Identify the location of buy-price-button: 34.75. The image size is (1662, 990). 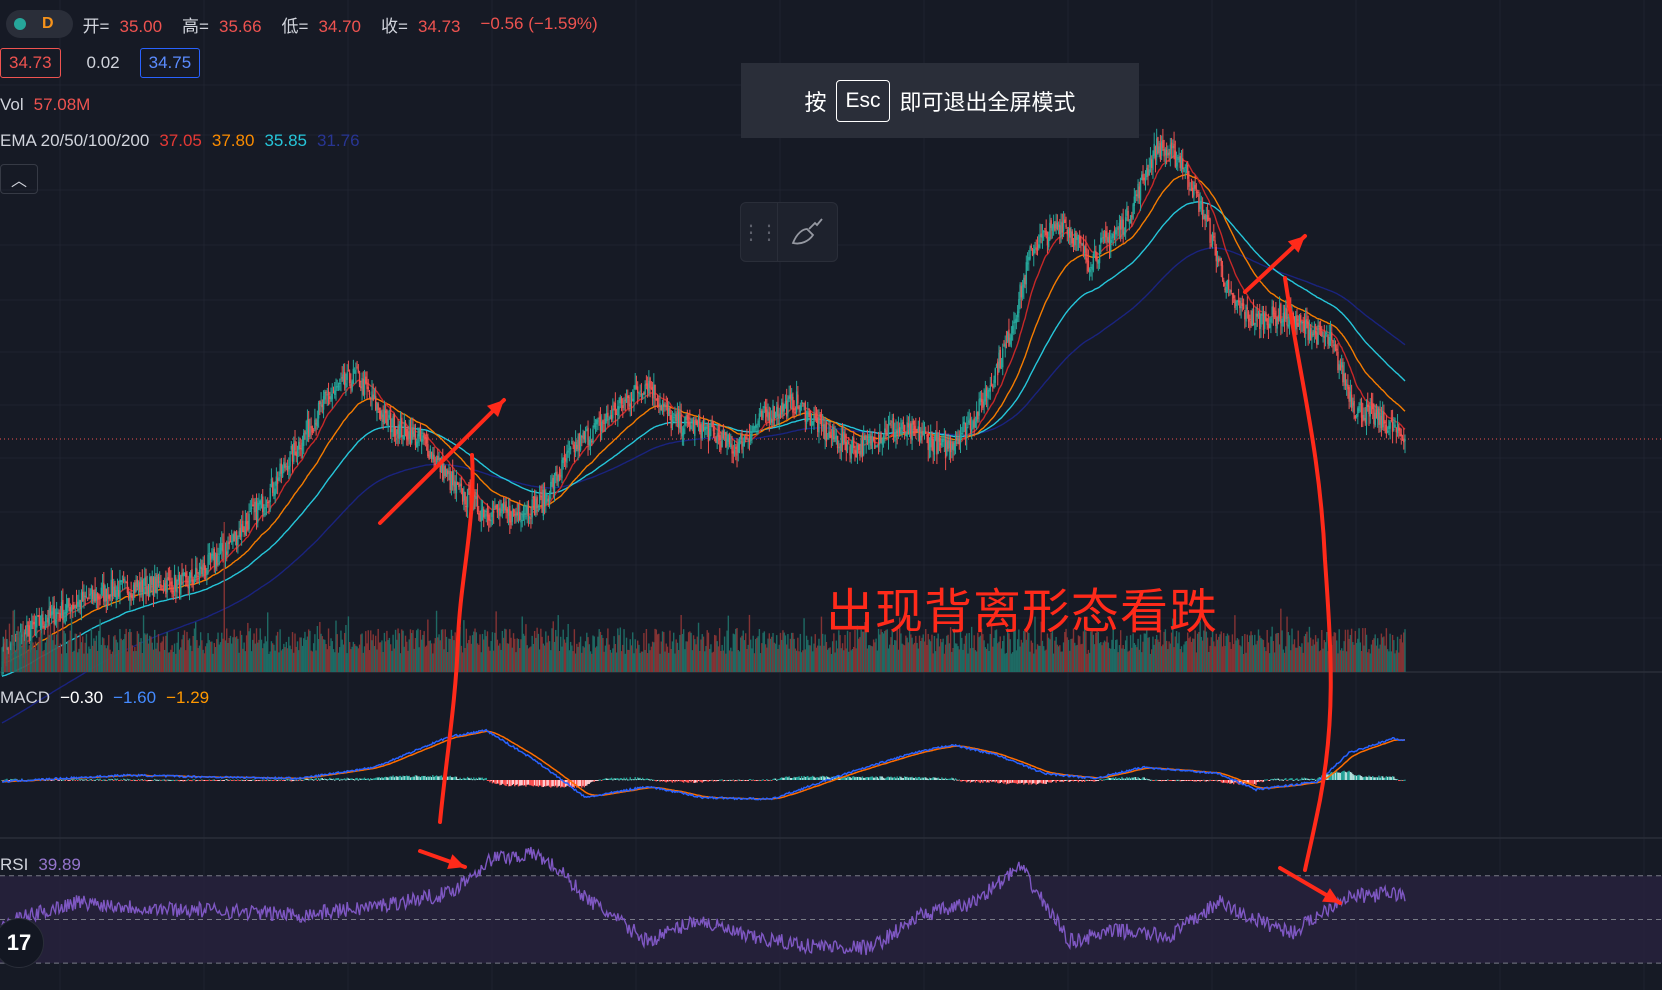
(170, 63).